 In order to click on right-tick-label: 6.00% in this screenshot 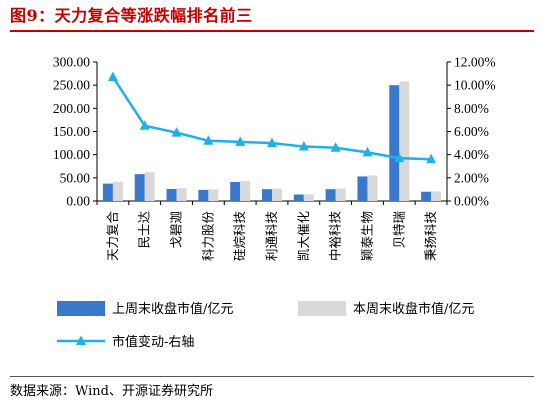, I will do `click(471, 131)`.